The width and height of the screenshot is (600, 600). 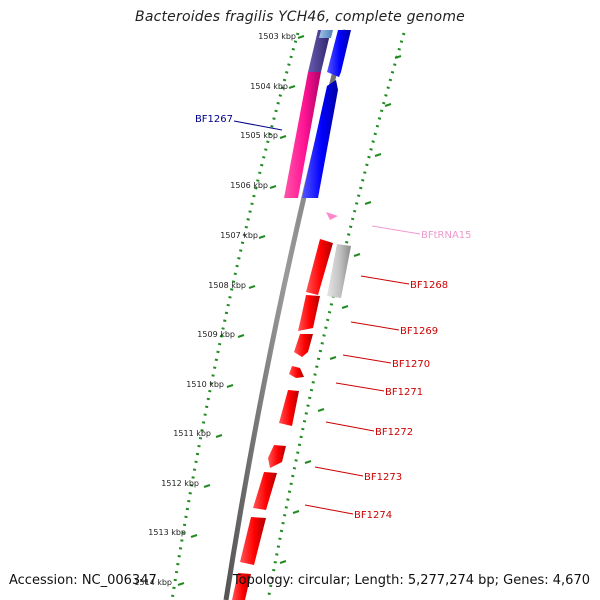 I want to click on tick-label-1508-kbp: 1508 kbp, so click(x=227, y=285).